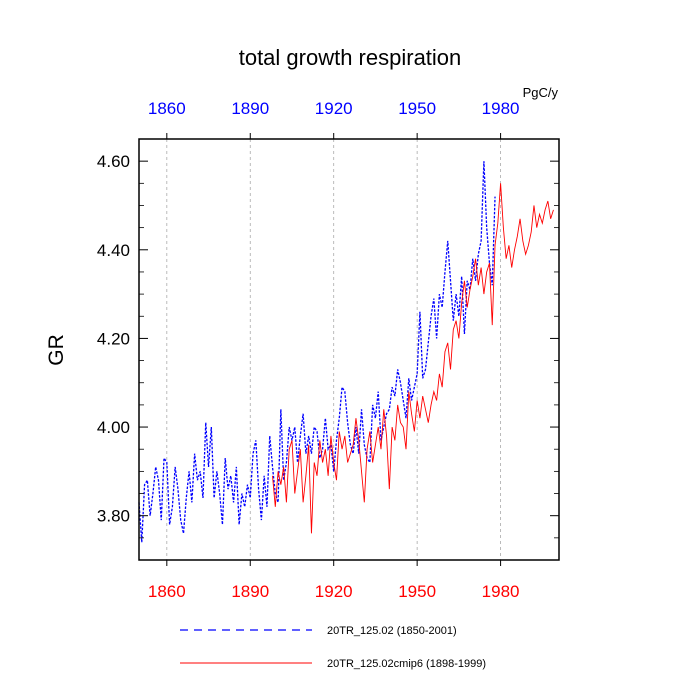 The image size is (700, 700). I want to click on top-tick-label-1: 1890, so click(250, 108).